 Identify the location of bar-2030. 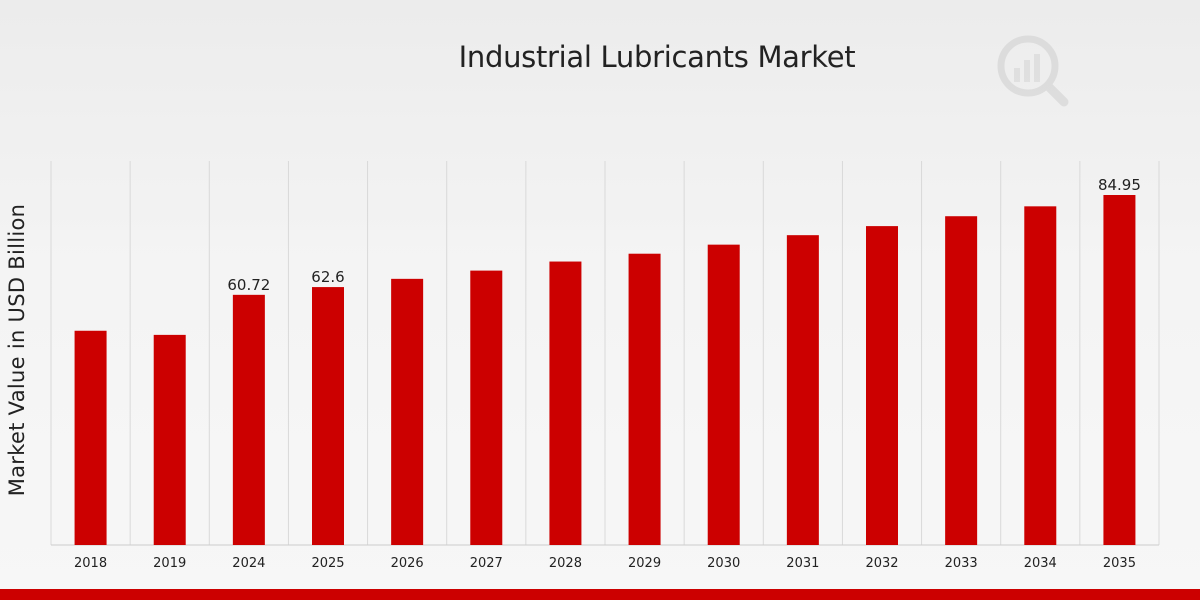
(723, 394).